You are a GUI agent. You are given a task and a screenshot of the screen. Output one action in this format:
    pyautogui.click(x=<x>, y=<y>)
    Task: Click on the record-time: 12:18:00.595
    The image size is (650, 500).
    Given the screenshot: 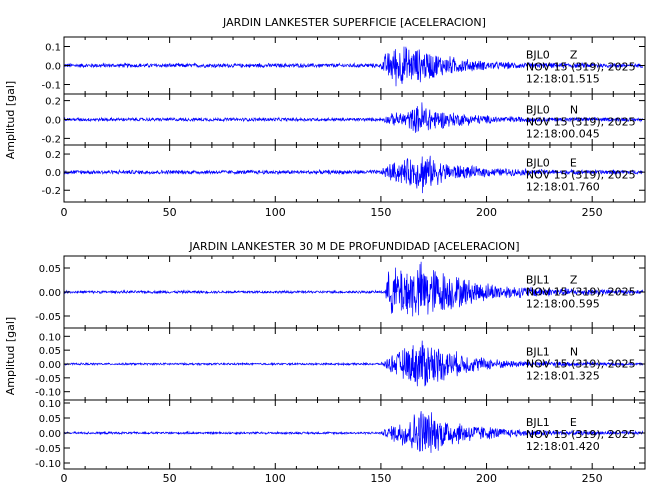 What is the action you would take?
    pyautogui.click(x=563, y=303)
    